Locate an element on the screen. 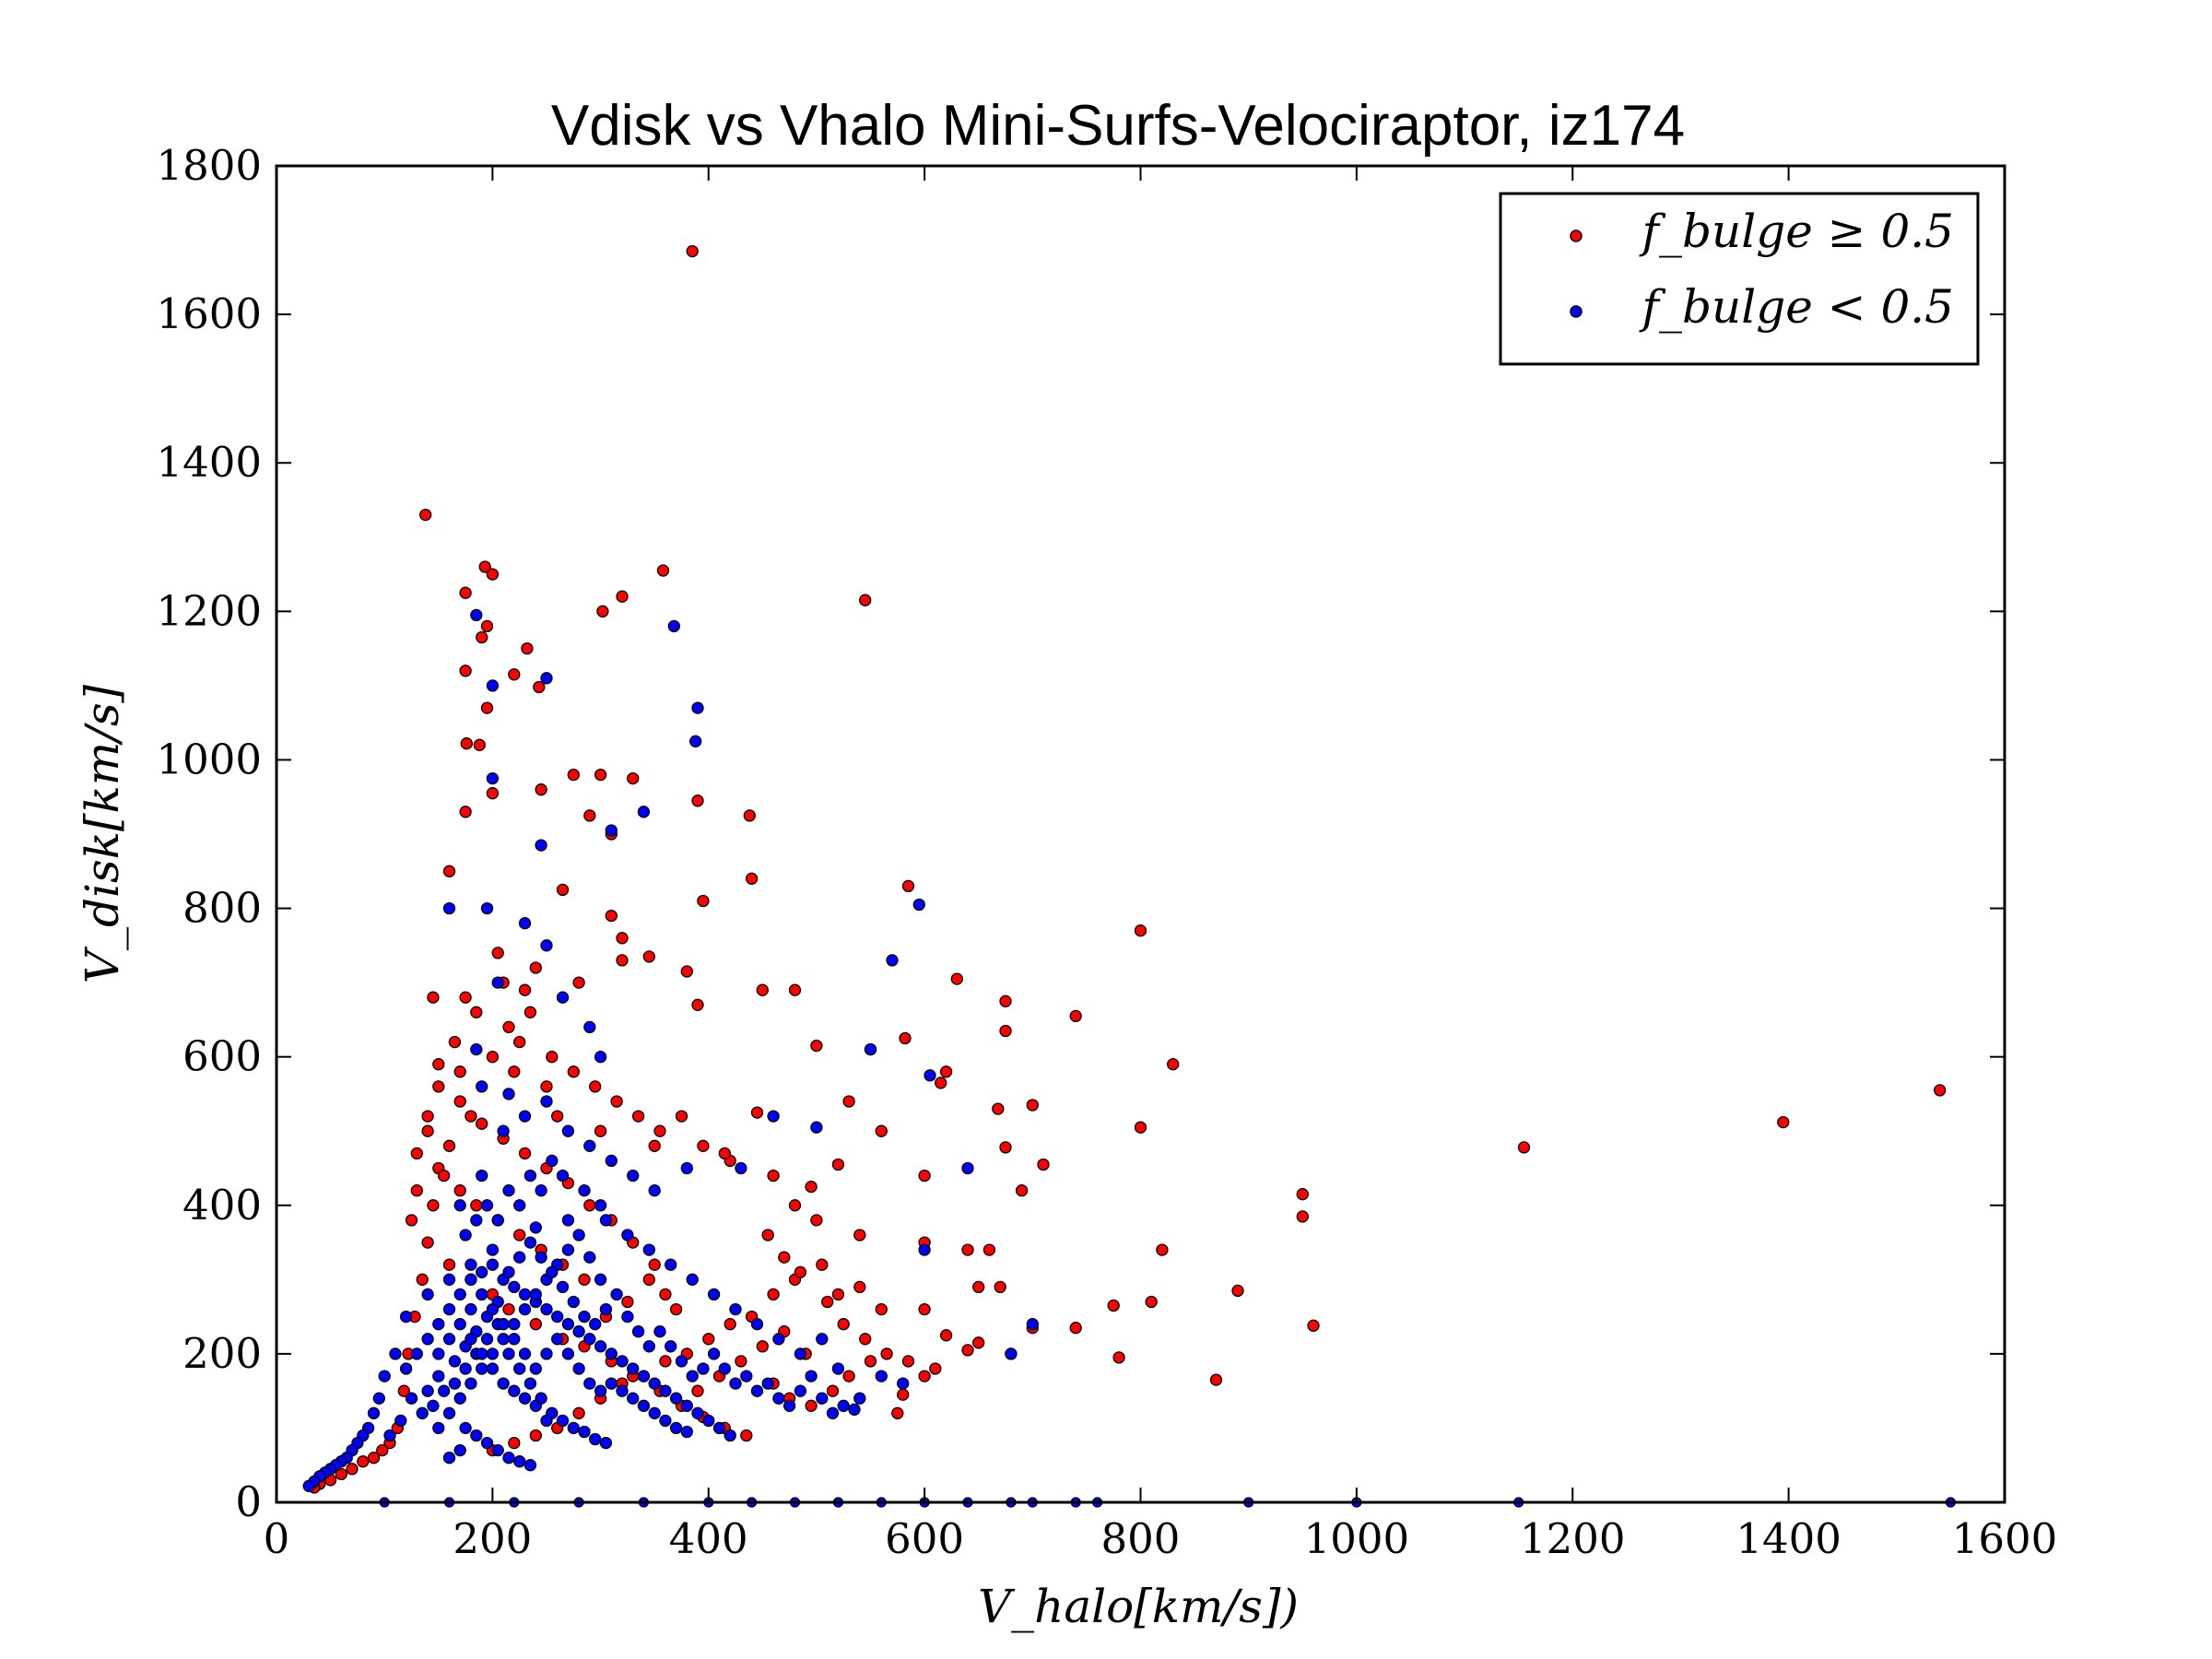 The width and height of the screenshot is (2212, 1659). x-tick-label: 1600 is located at coordinates (2005, 1538).